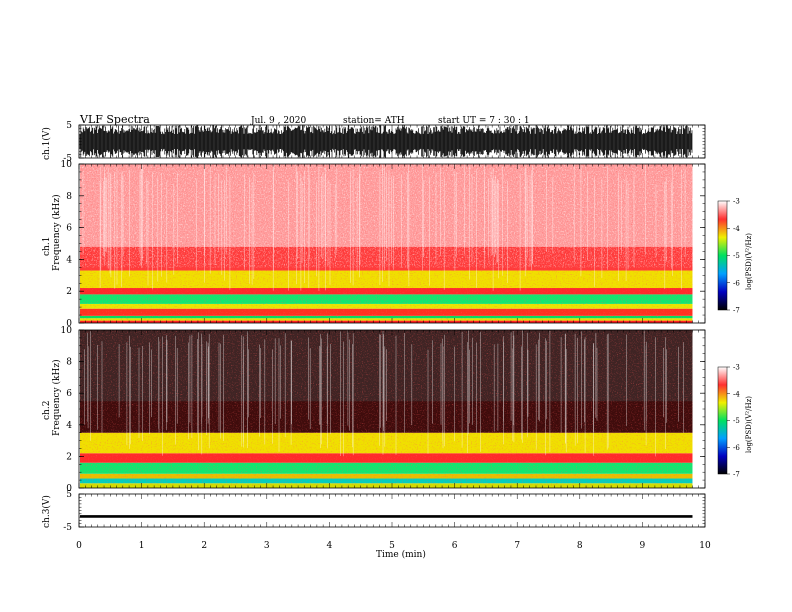 The height and width of the screenshot is (612, 792). I want to click on panel-3-ytick-label: 6, so click(69, 394).